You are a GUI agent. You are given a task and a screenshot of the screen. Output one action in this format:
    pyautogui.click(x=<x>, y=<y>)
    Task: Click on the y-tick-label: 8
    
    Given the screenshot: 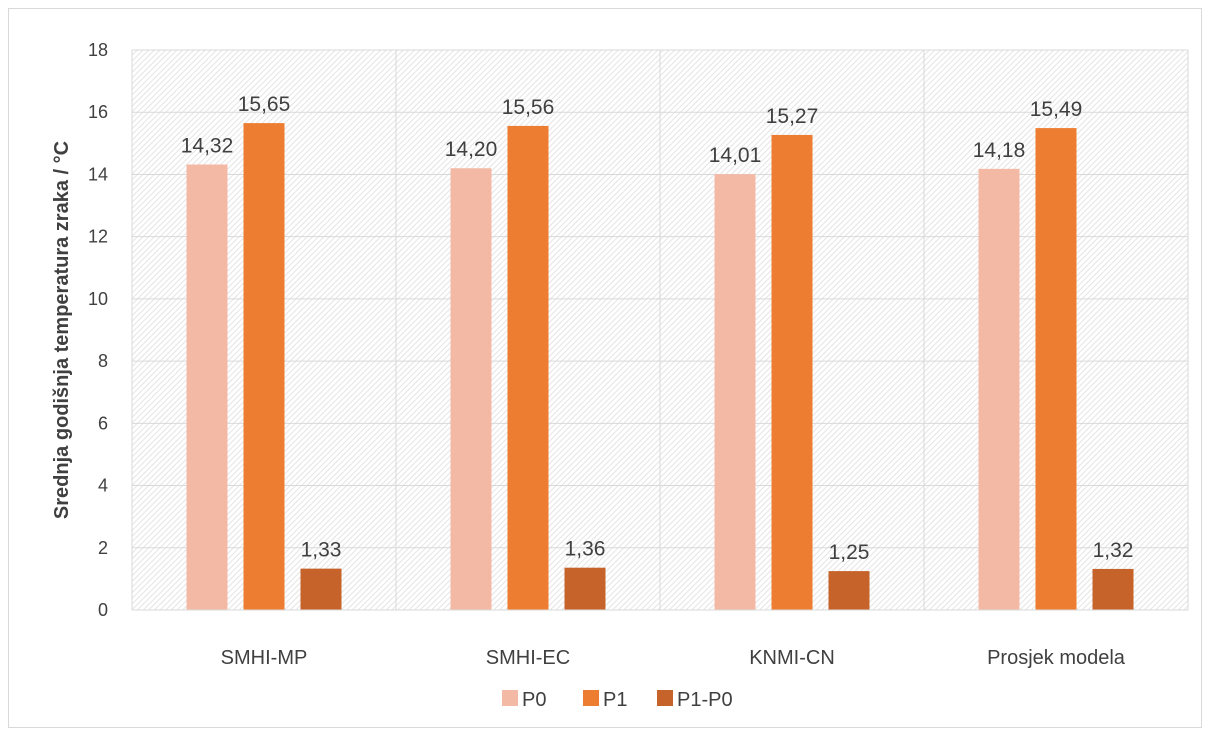 What is the action you would take?
    pyautogui.click(x=103, y=361)
    